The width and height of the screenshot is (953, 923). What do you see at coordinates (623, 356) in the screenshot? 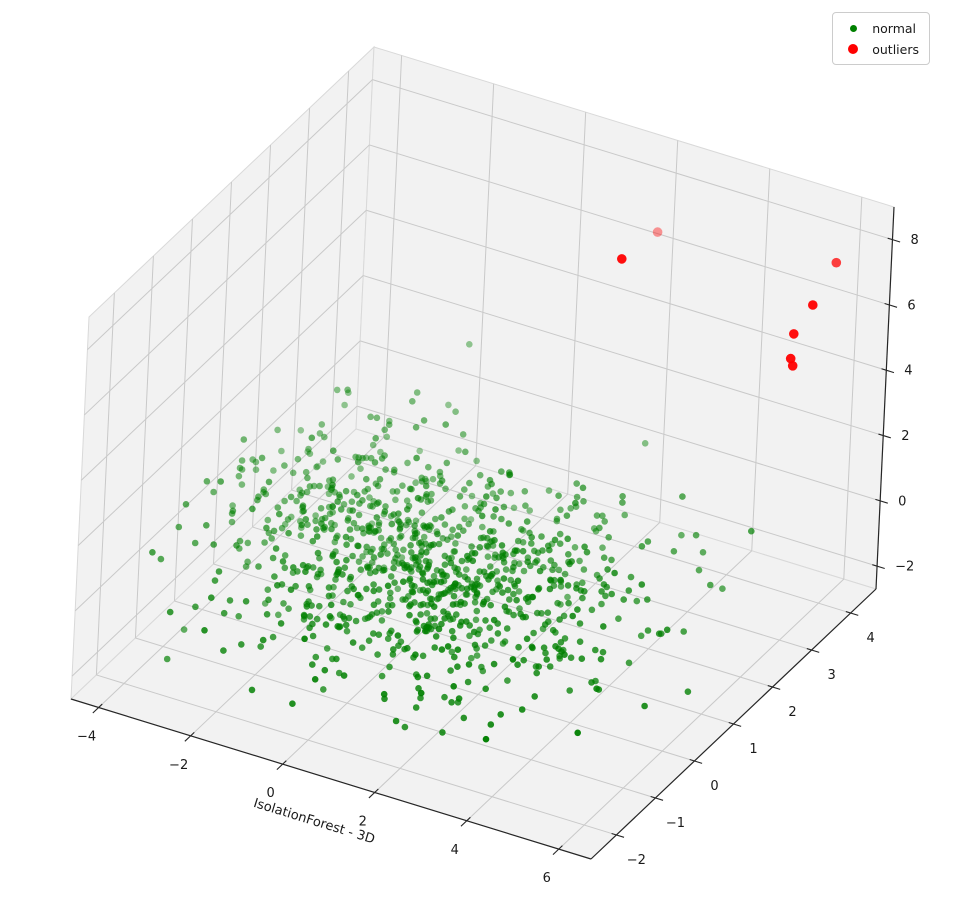
I see `grid-line` at bounding box center [623, 356].